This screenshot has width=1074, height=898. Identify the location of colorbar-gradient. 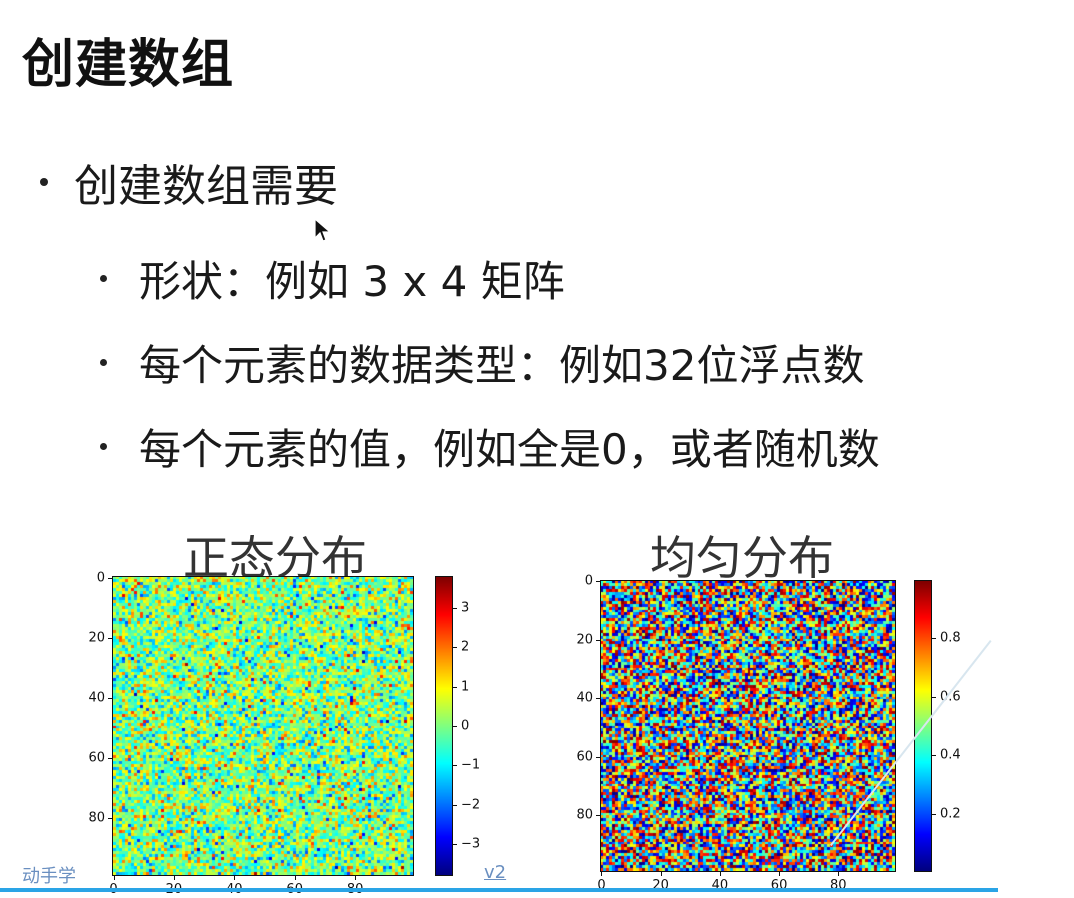
(444, 726).